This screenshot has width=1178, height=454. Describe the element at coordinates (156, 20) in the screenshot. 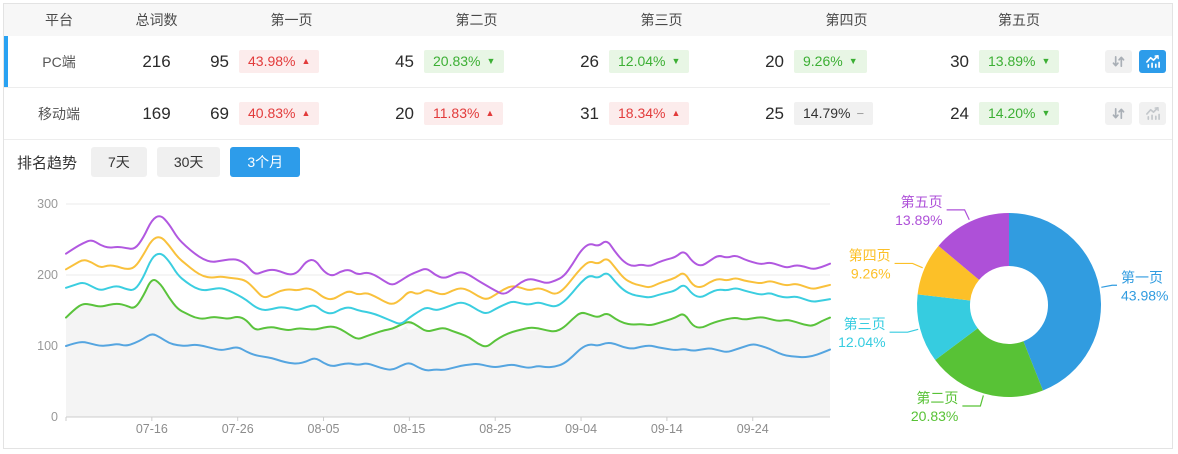

I see `col-header-total: 总词数` at that location.